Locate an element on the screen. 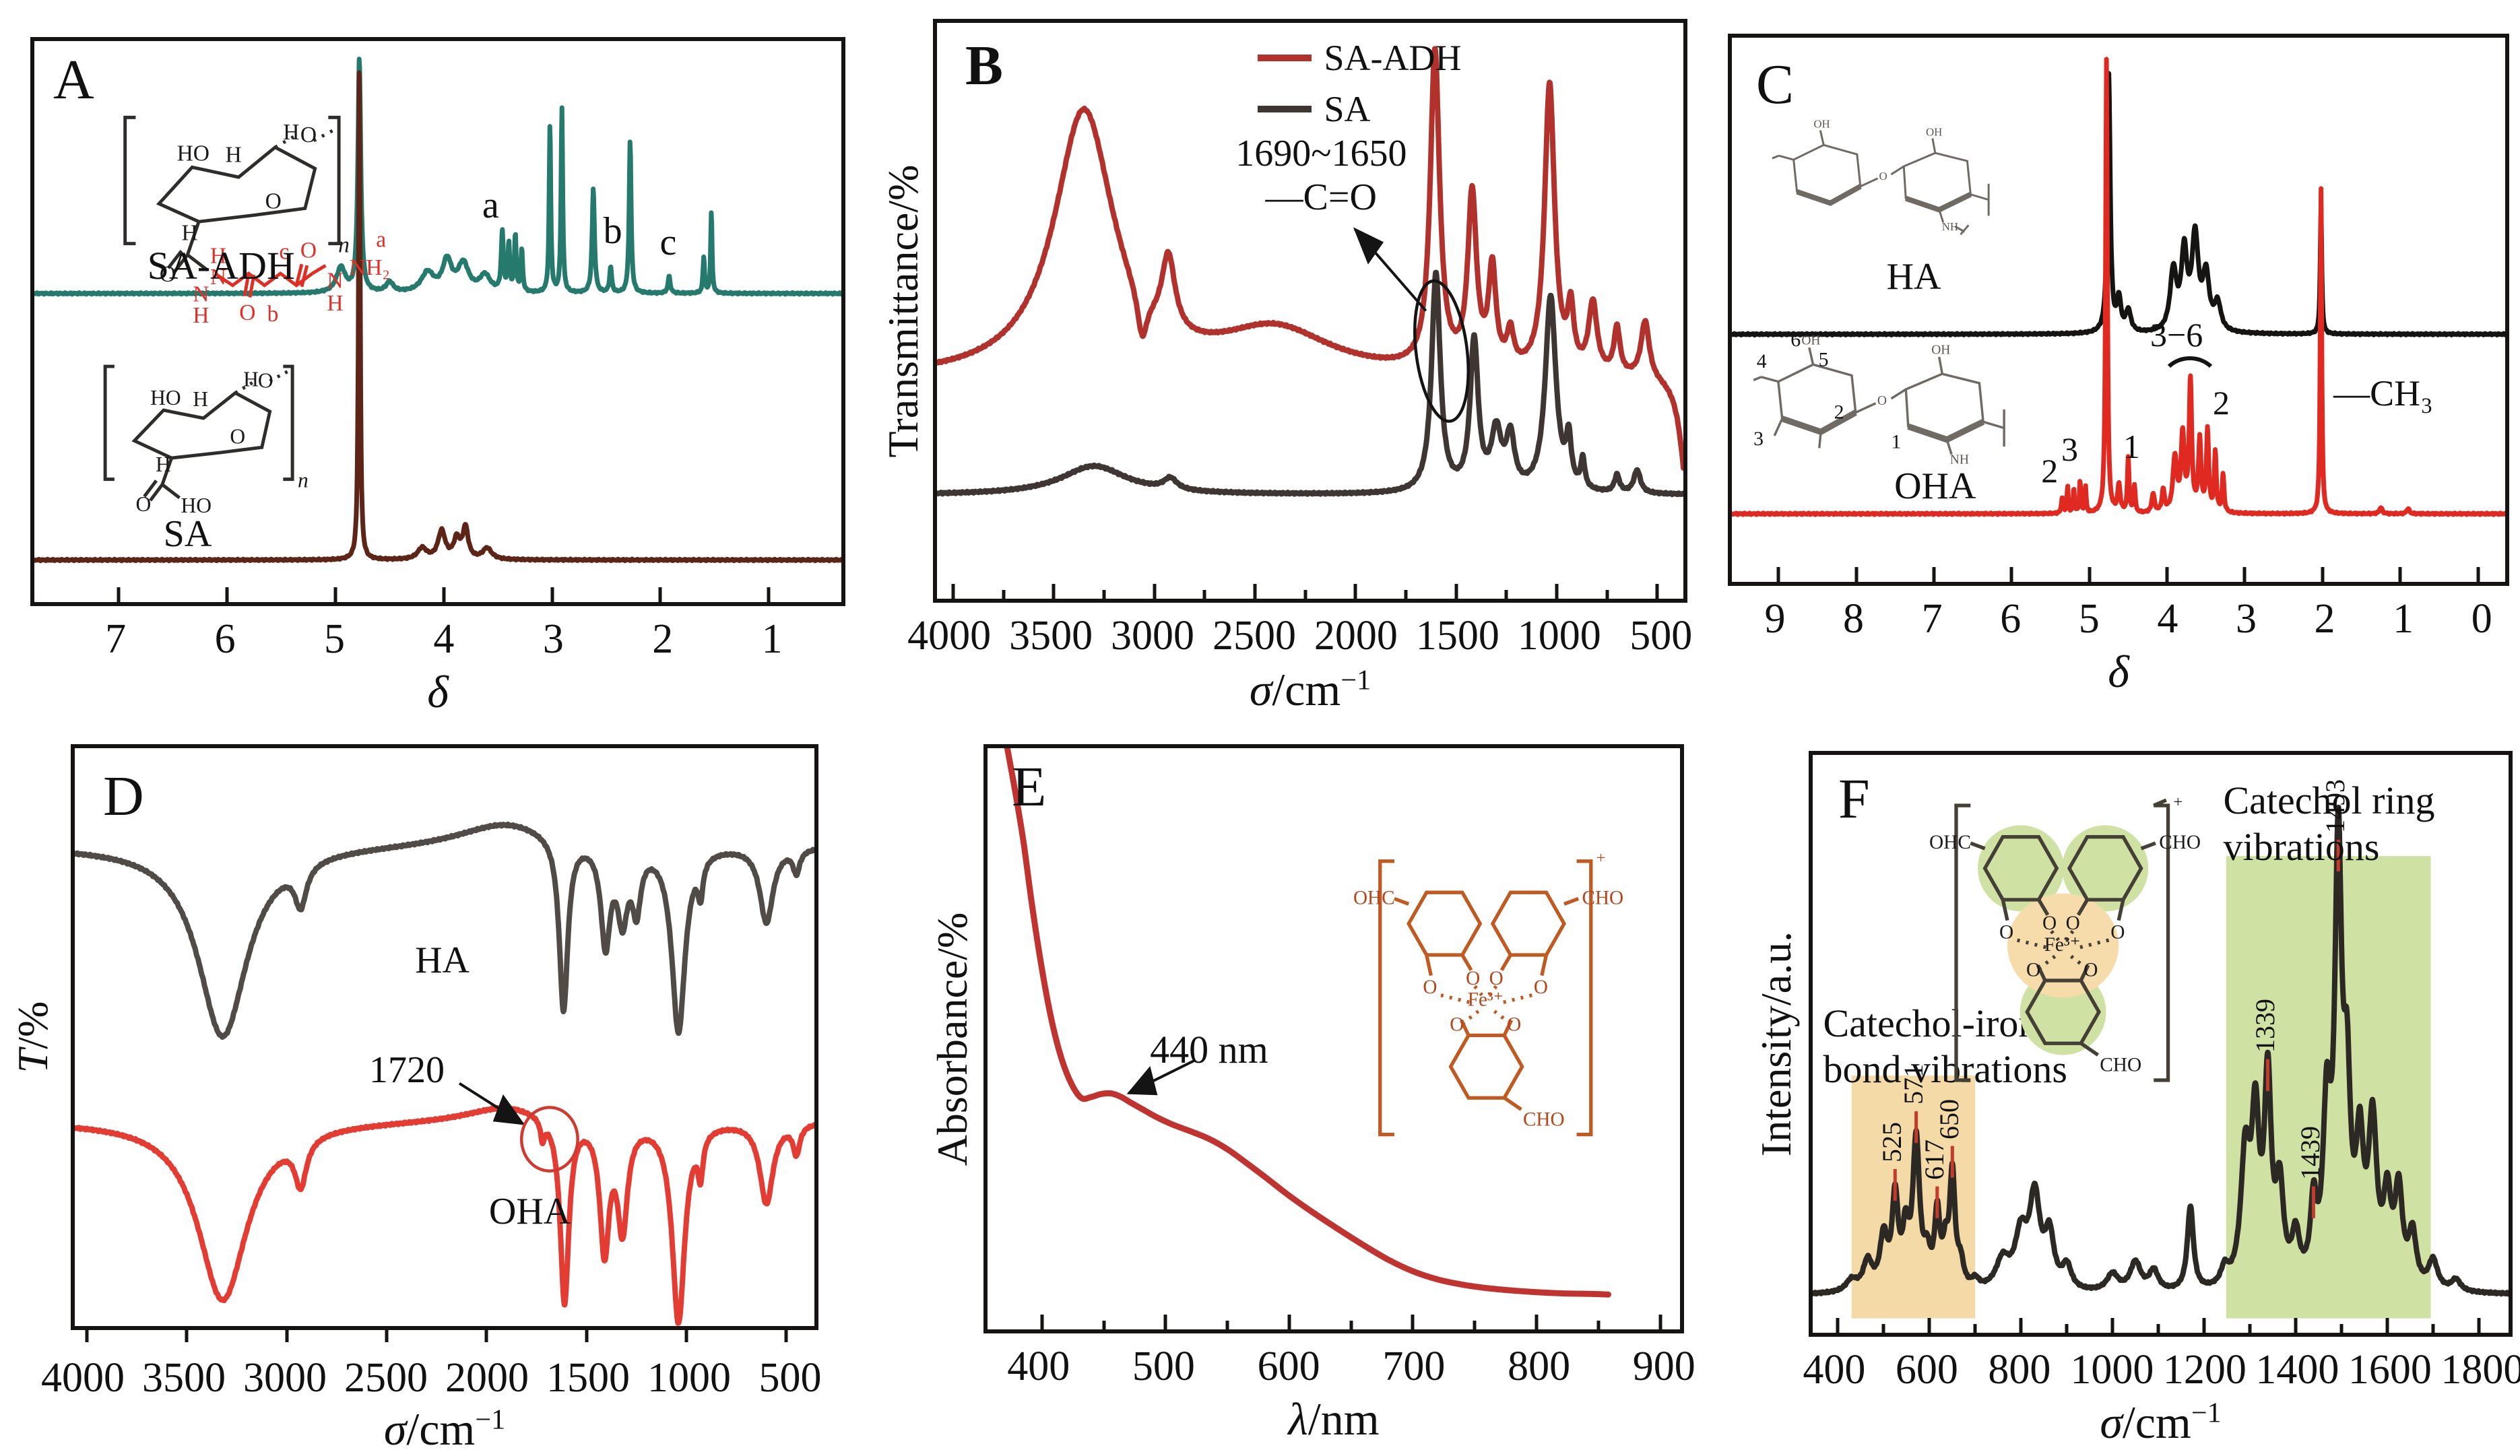 Image resolution: width=2520 pixels, height=1456 pixels. plot-box-b: B SA-ADH SA 1690~1650 —C=O is located at coordinates (1310, 311).